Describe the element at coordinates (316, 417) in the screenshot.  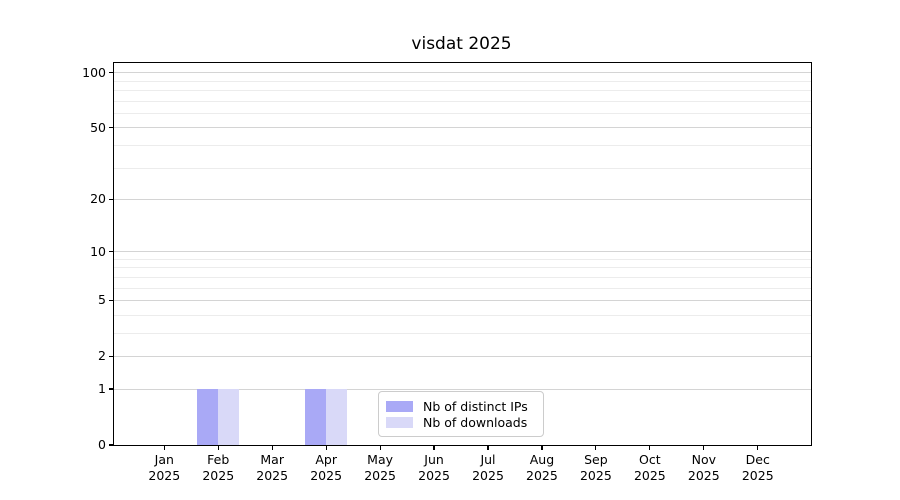
I see `bar-distinct-ips-apr` at that location.